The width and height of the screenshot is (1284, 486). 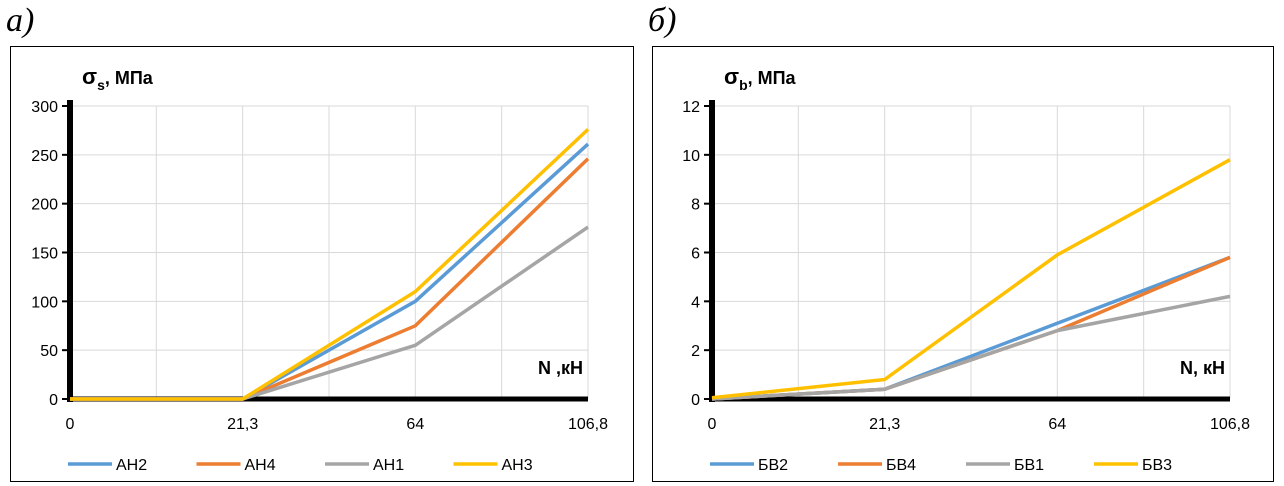 I want to click on y-tick-label: 8, so click(x=695, y=205).